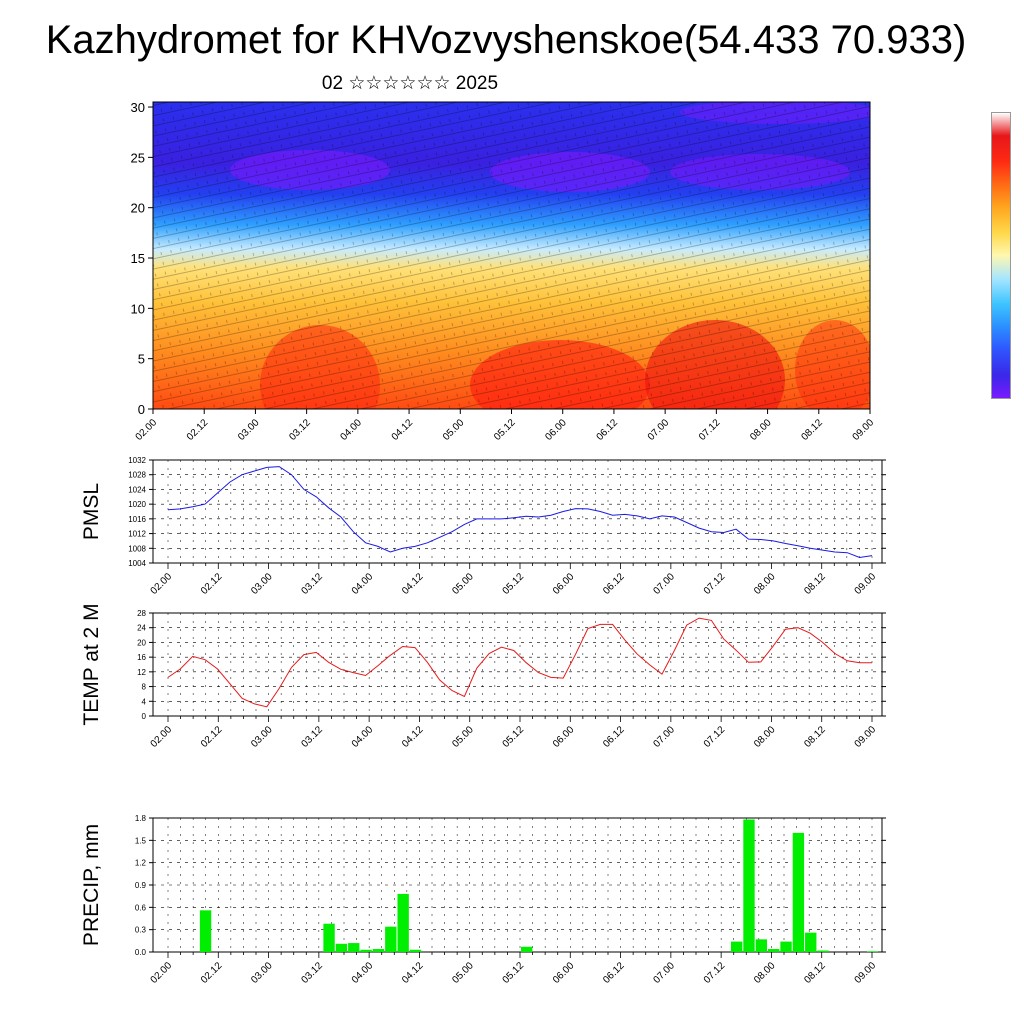 The image size is (1024, 1024). What do you see at coordinates (141, 672) in the screenshot?
I see `ytick-label: 12` at bounding box center [141, 672].